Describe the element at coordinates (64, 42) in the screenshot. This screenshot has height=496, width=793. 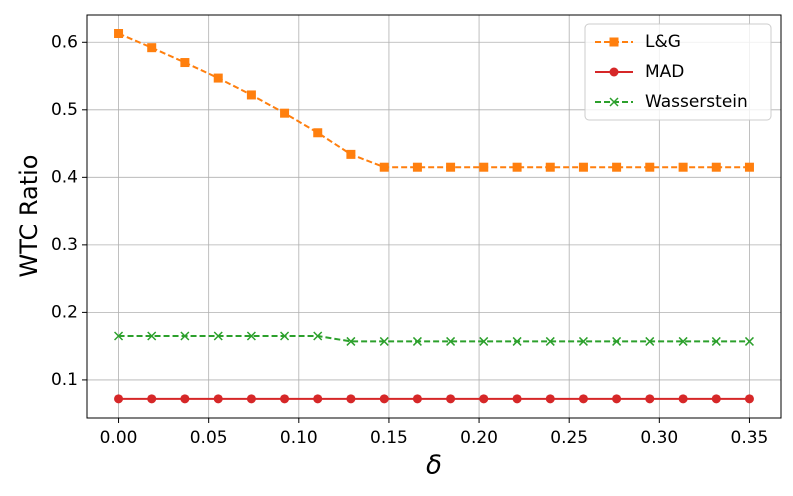
I see `y-tick-label: 0.6` at that location.